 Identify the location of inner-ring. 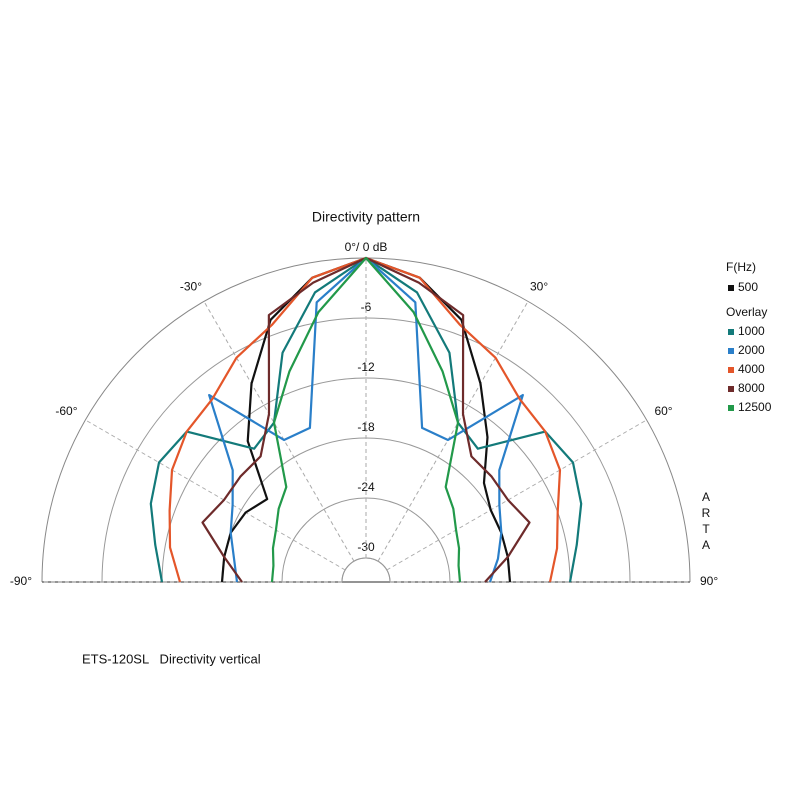
(366, 570).